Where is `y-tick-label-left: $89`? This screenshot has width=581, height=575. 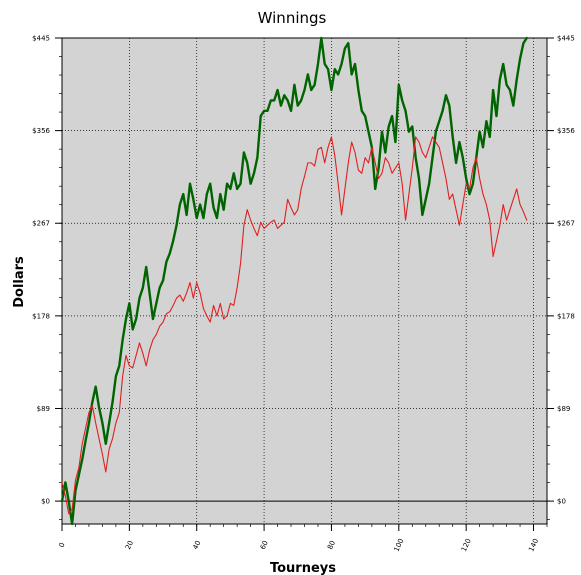 y-tick-label-left: $89 is located at coordinates (43, 409).